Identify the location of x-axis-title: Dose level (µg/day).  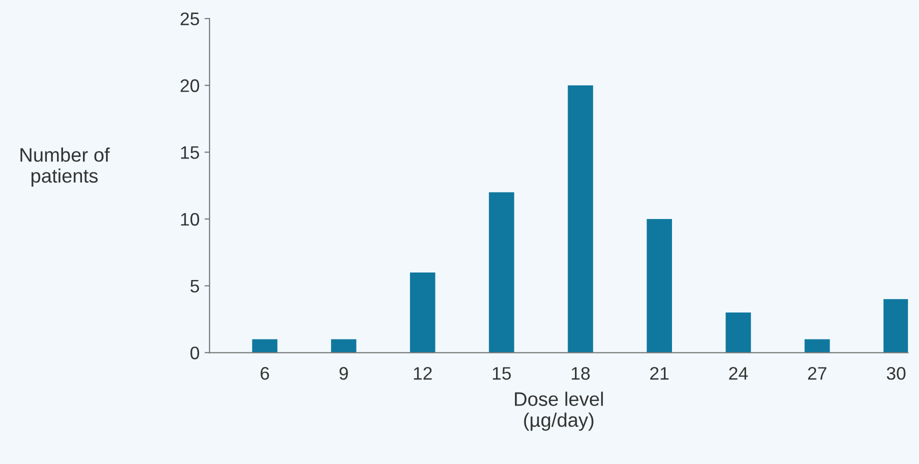
(558, 411).